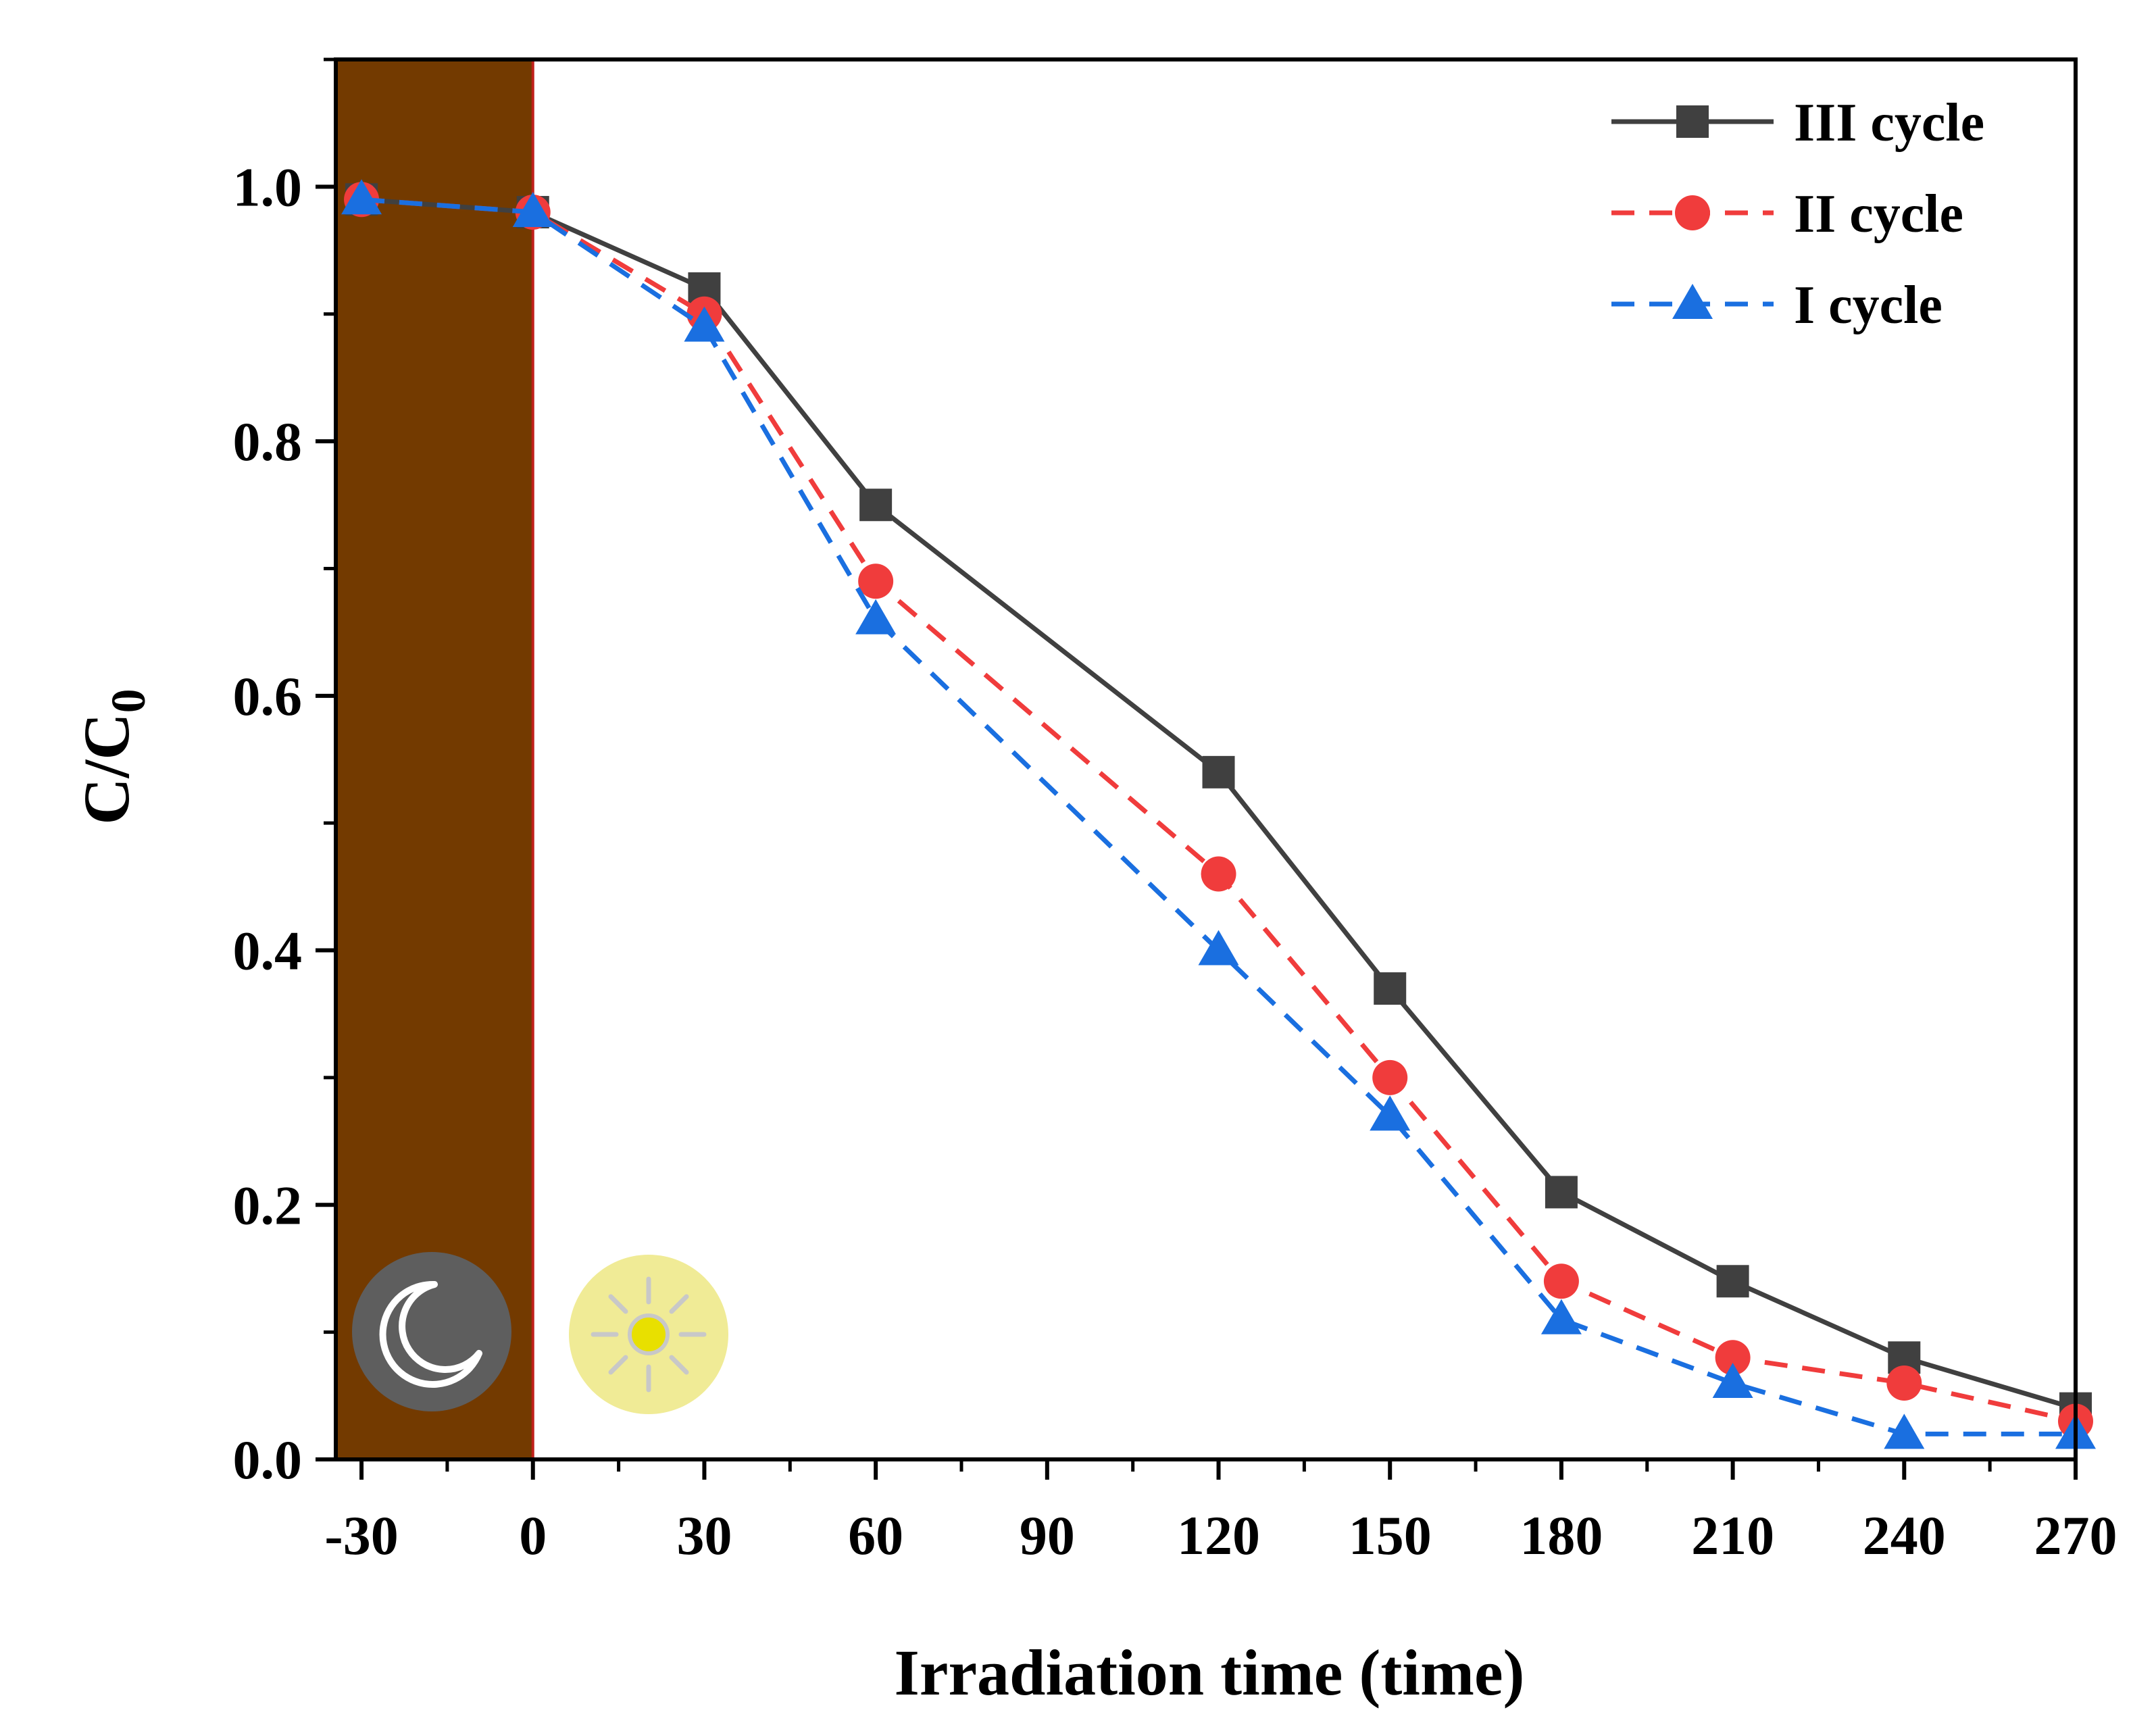  What do you see at coordinates (1889, 123) in the screenshot?
I see `legend-label: III cycle` at bounding box center [1889, 123].